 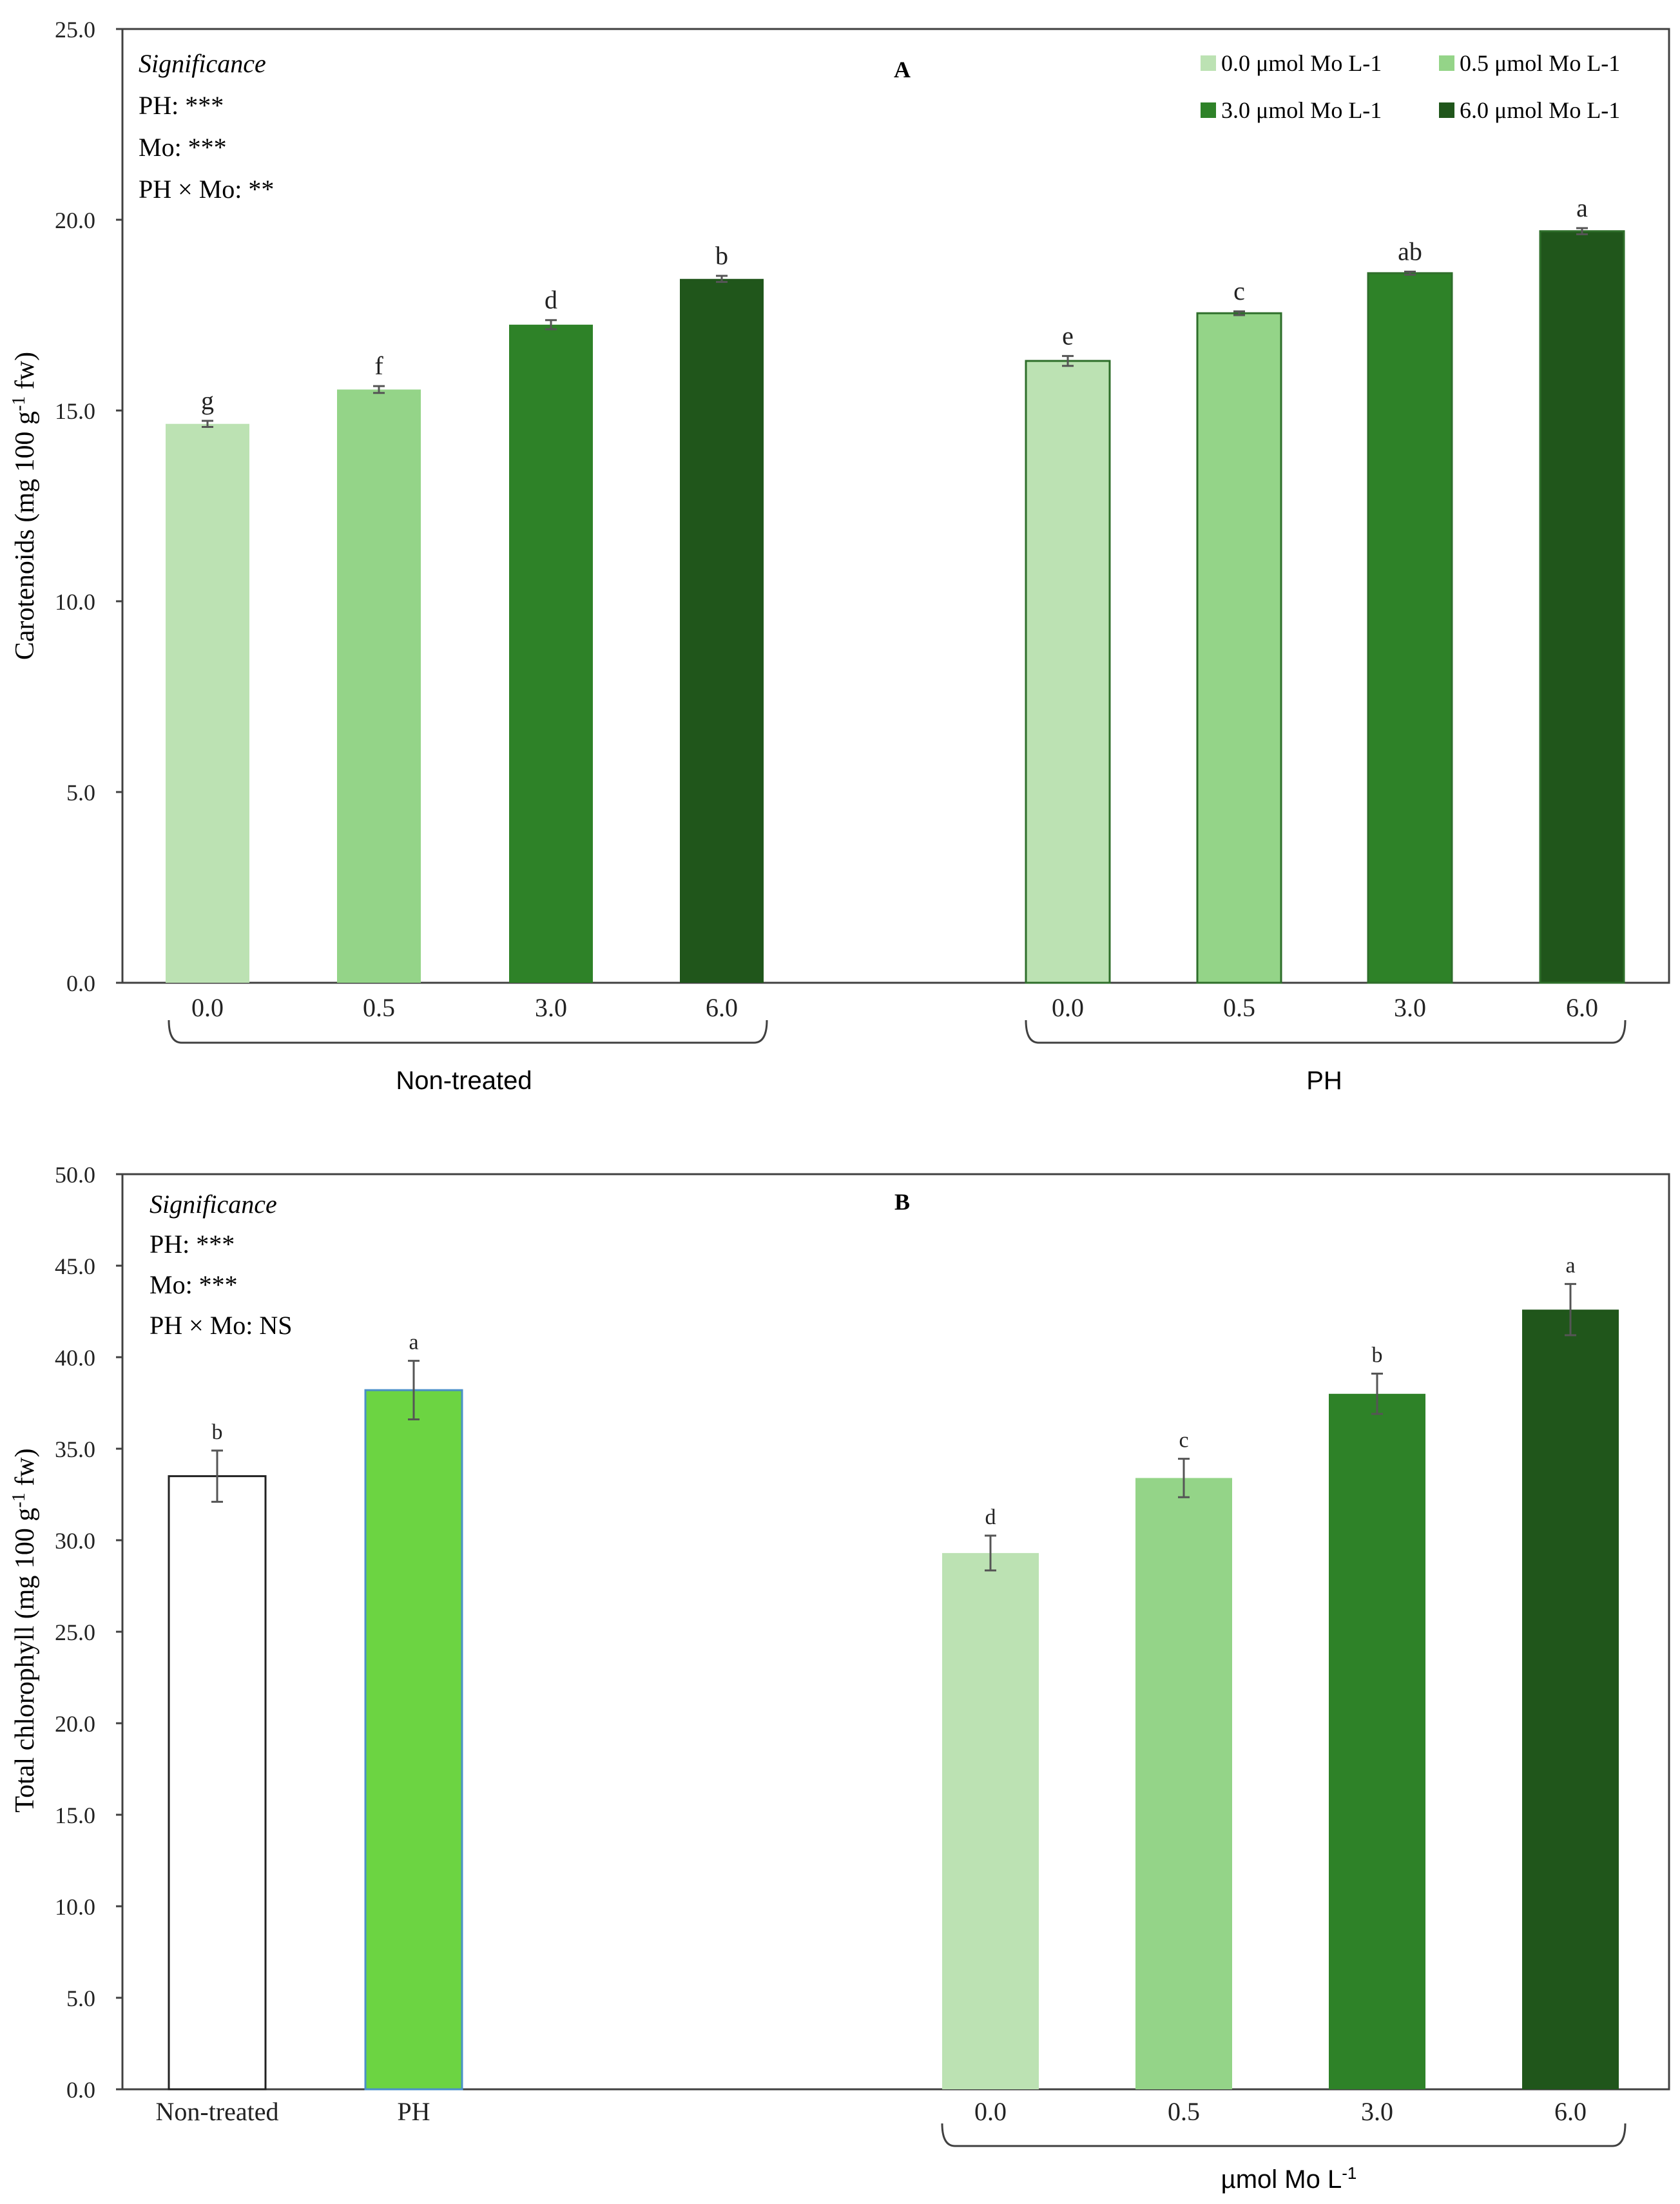 I want to click on panel-a-y-axis-title: Carotenoids (mg 100 g-1 fw), so click(x=25, y=506).